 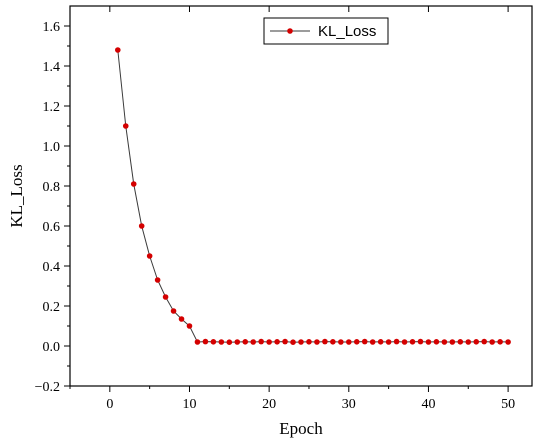 I want to click on y-axis-title: KL_Loss, so click(x=16, y=195).